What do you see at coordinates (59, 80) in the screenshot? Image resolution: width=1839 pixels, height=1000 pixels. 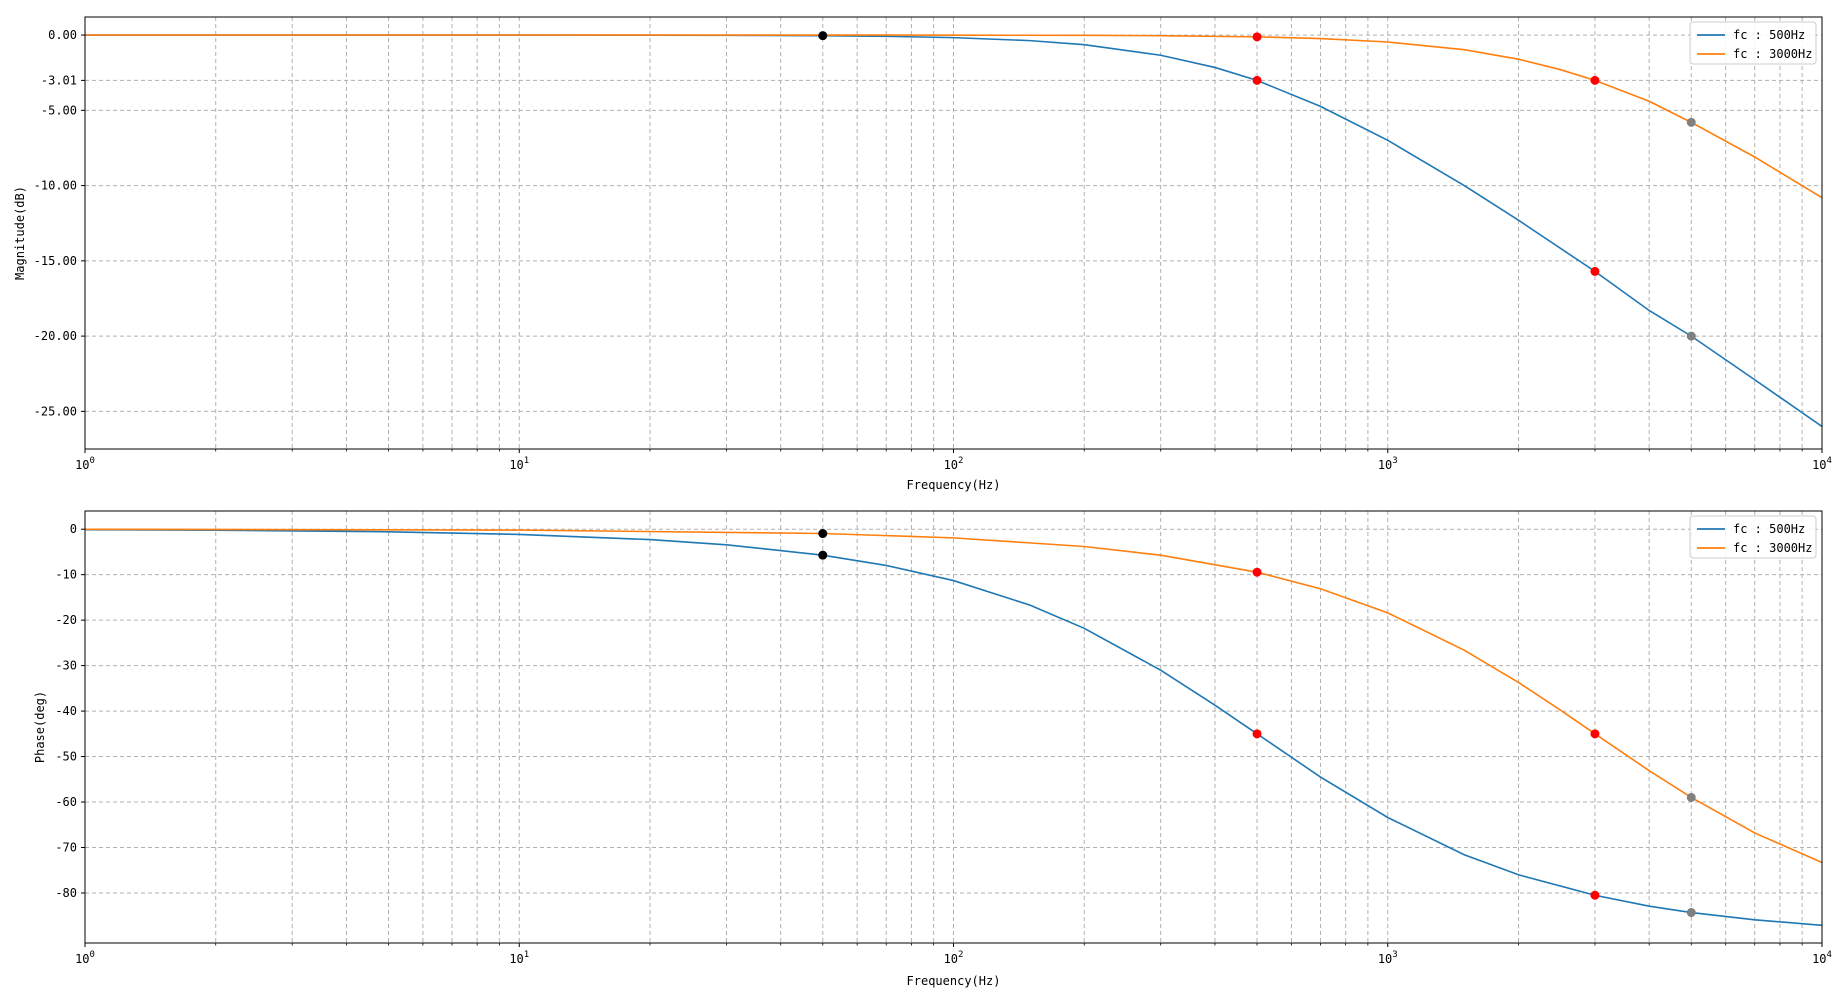 I see `y-tick-label: -3.01` at bounding box center [59, 80].